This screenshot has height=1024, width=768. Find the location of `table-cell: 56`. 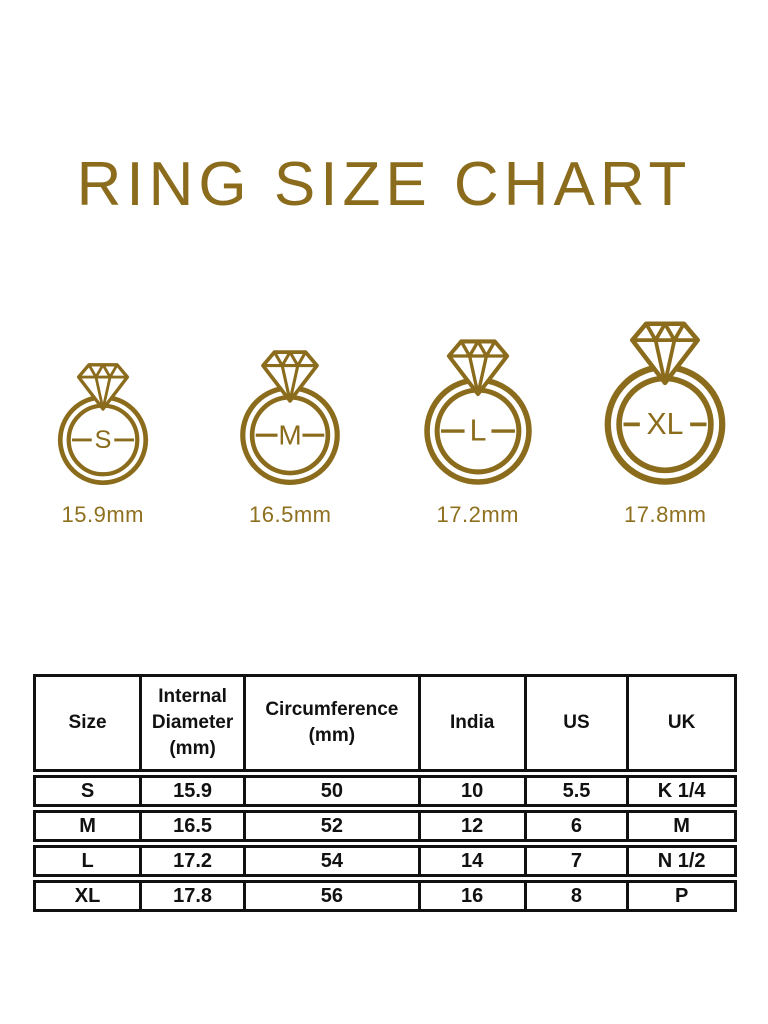

table-cell: 56 is located at coordinates (333, 896).